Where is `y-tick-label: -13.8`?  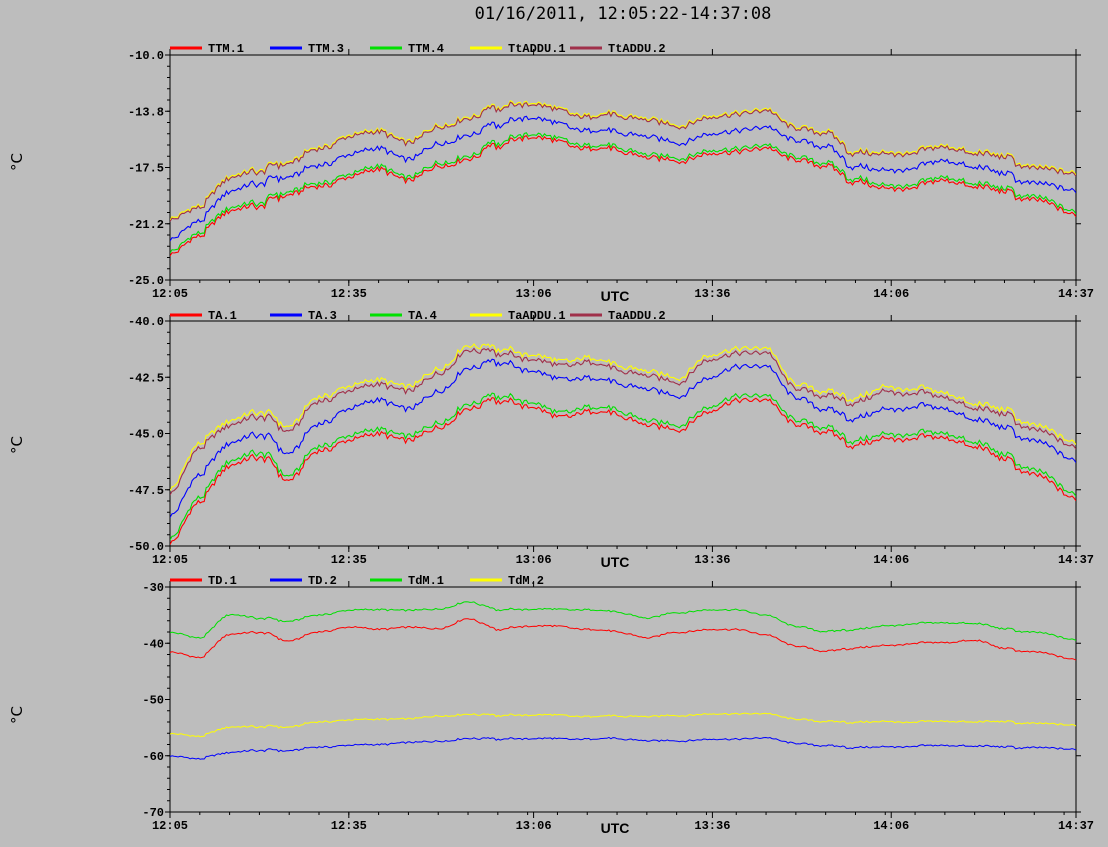
y-tick-label: -13.8 is located at coordinates (146, 112).